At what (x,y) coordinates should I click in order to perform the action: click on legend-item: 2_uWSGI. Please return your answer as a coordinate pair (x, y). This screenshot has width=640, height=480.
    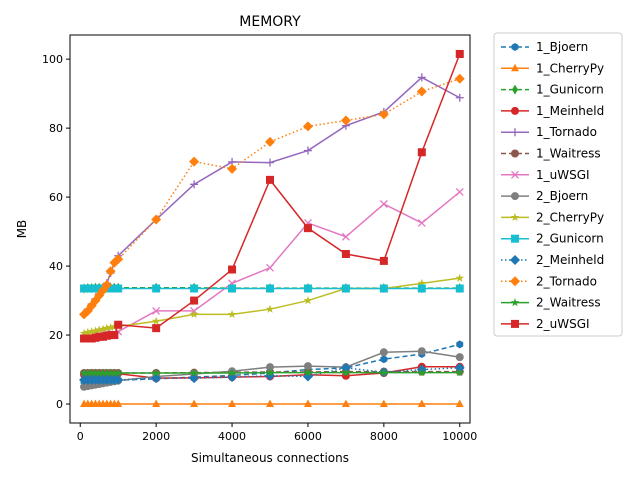
    Looking at the image, I should click on (545, 324).